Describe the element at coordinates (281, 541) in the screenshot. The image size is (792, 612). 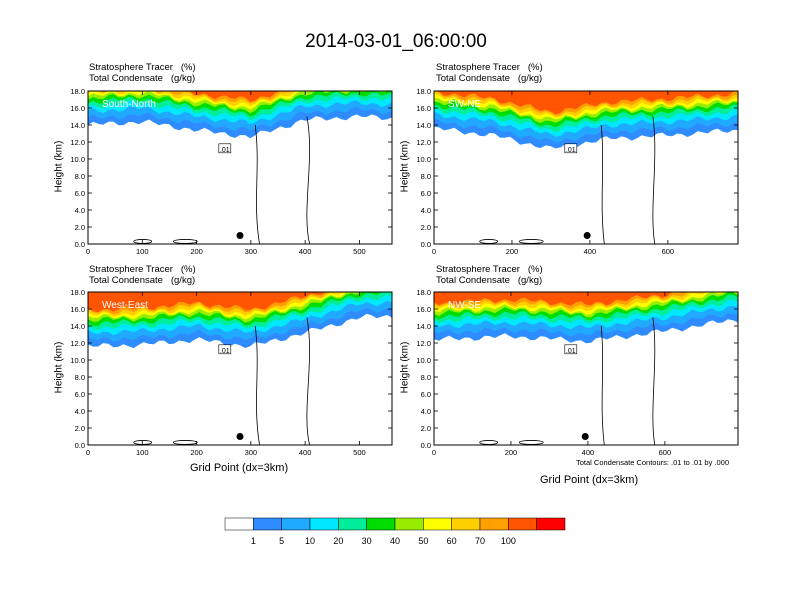
I see `colorbar-label: 5` at that location.